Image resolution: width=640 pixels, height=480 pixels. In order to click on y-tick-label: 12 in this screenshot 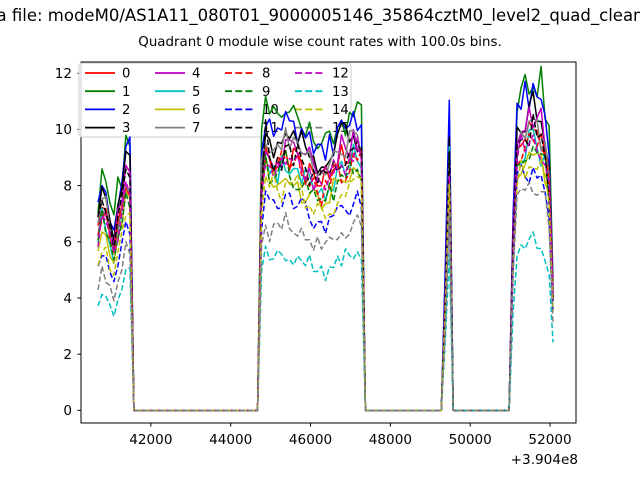, I will do `click(63, 74)`.